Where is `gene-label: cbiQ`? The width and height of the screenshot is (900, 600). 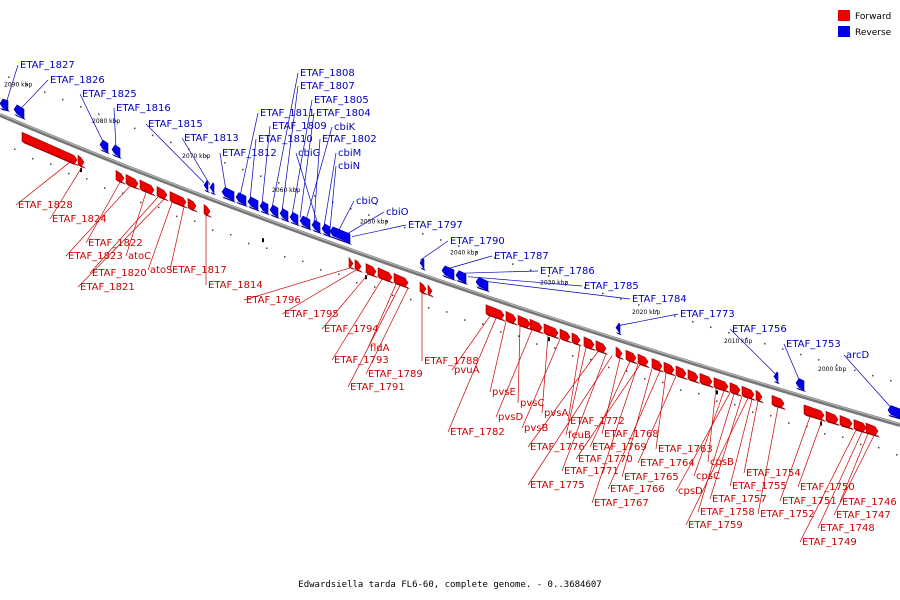 gene-label: cbiQ is located at coordinates (367, 201).